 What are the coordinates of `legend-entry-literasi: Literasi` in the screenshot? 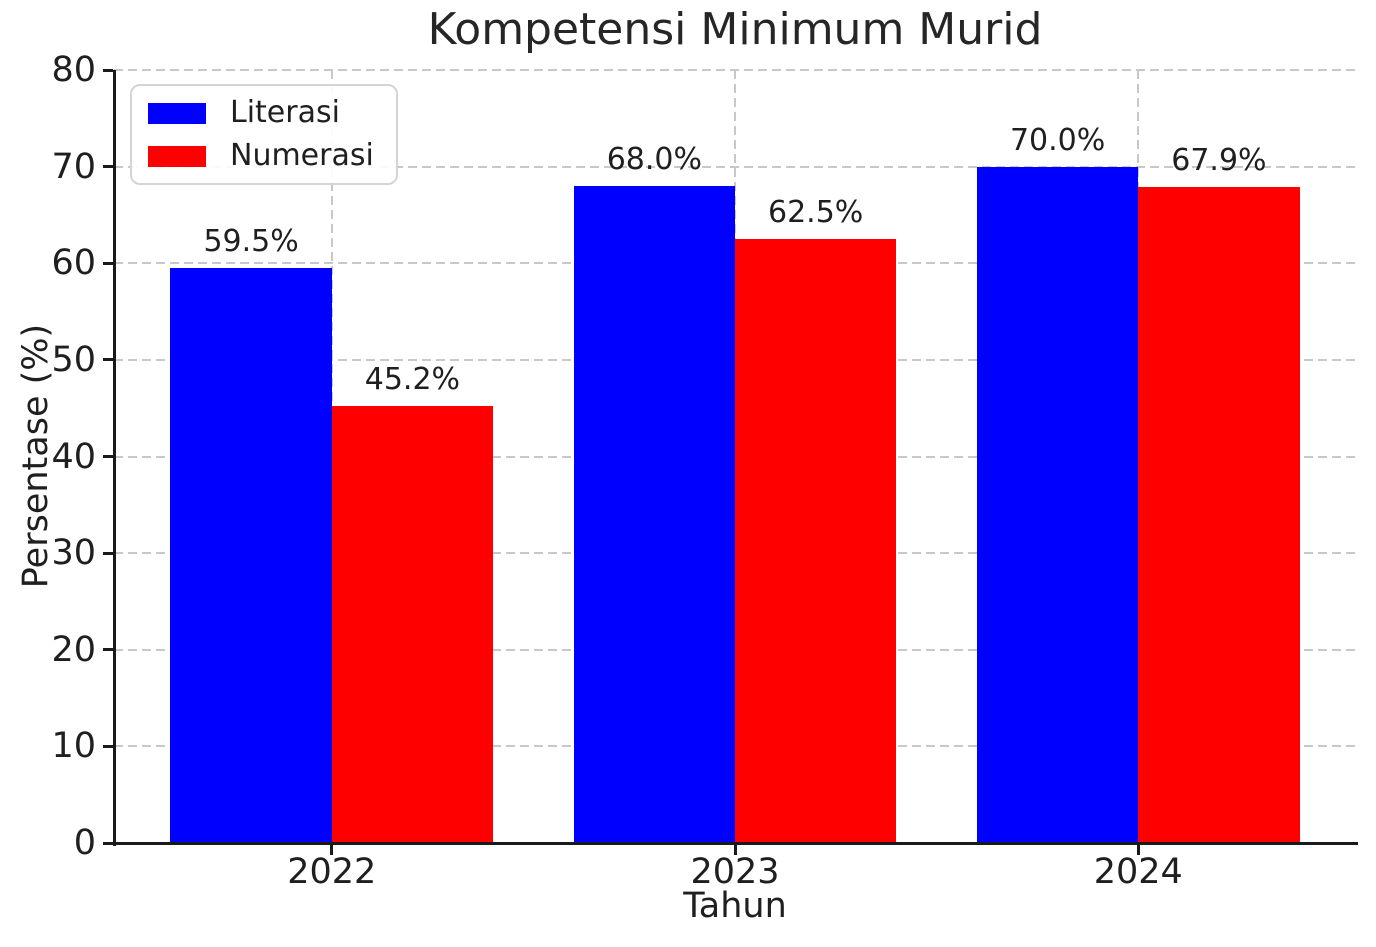 It's located at (261, 113).